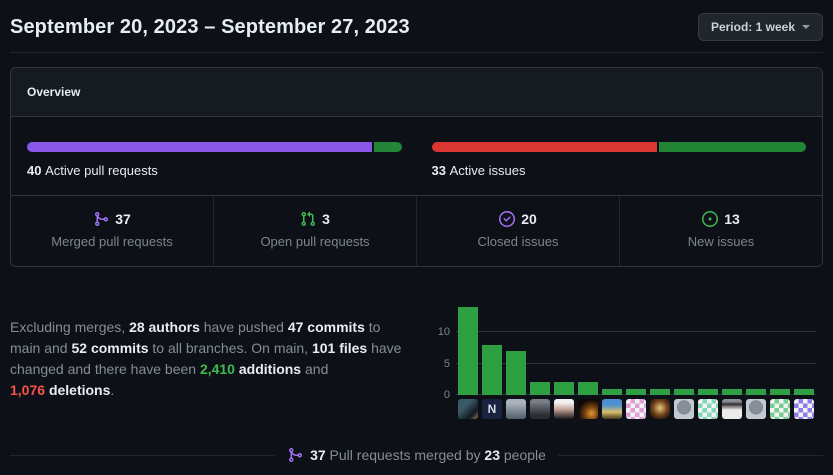 The height and width of the screenshot is (475, 833). I want to click on text-segment: 52 commits, so click(110, 348).